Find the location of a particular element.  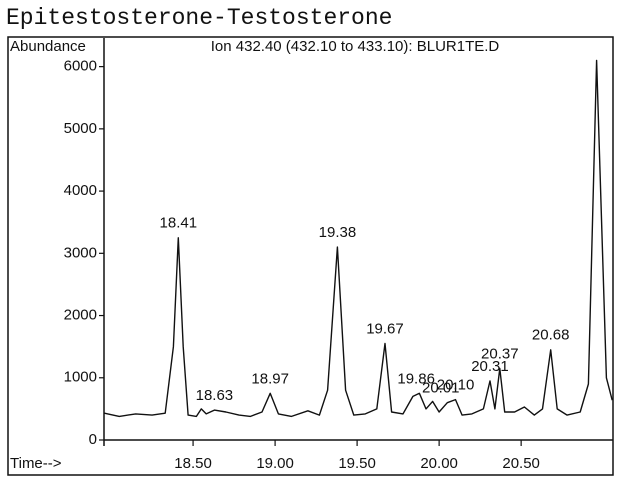

y-tick-label: 2000 is located at coordinates (80, 315).